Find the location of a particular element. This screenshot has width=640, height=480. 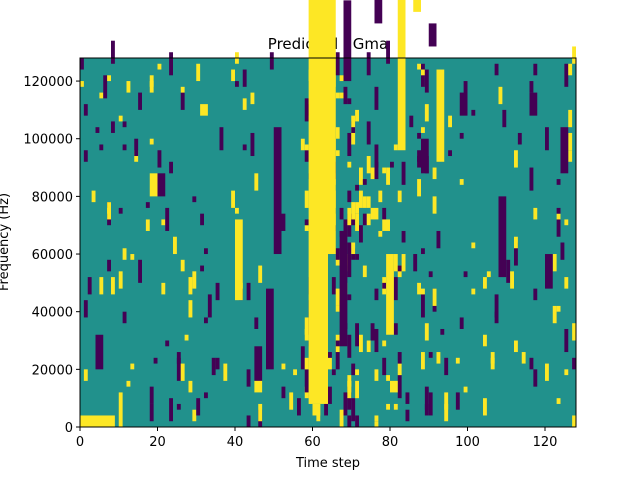

y-tick-label: 20000 is located at coordinates (52, 370).